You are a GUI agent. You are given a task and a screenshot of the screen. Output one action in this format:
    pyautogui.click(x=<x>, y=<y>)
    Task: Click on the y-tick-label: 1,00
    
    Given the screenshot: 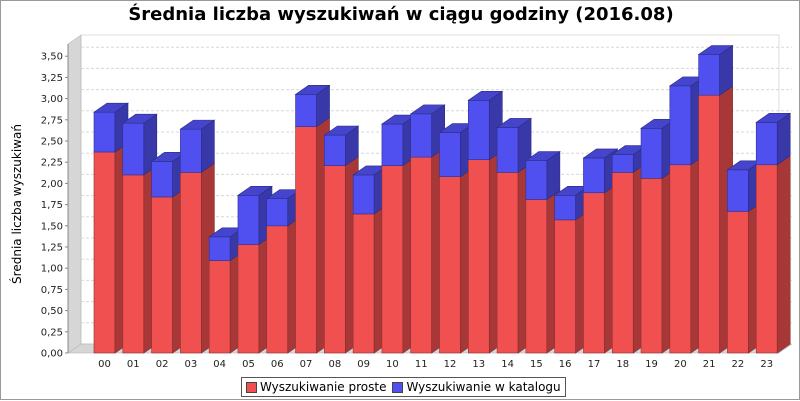 What is the action you would take?
    pyautogui.click(x=52, y=269)
    